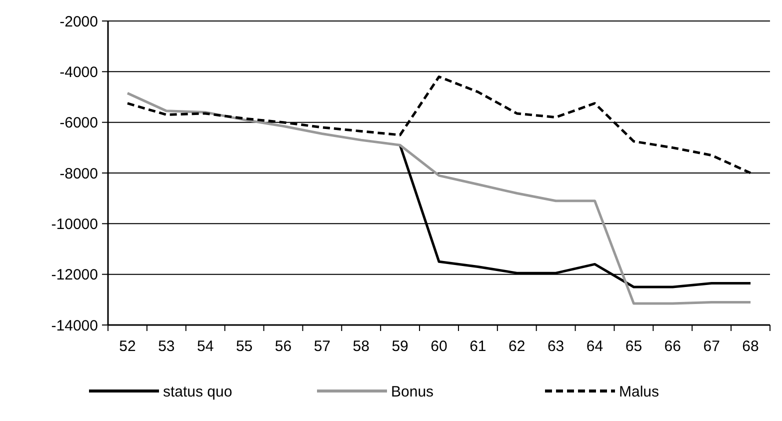  I want to click on y-tick-label: -8000, so click(79, 173).